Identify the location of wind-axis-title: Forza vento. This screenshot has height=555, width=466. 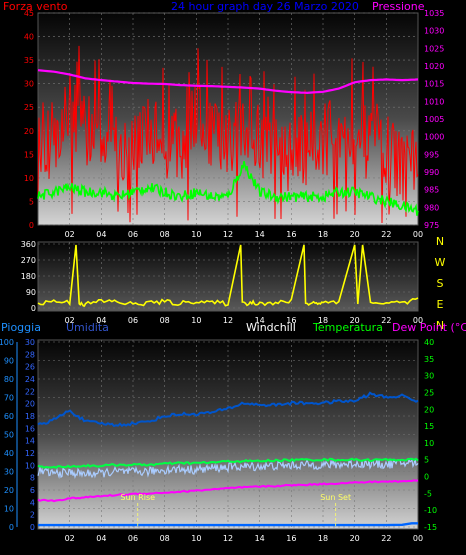
(35, 6).